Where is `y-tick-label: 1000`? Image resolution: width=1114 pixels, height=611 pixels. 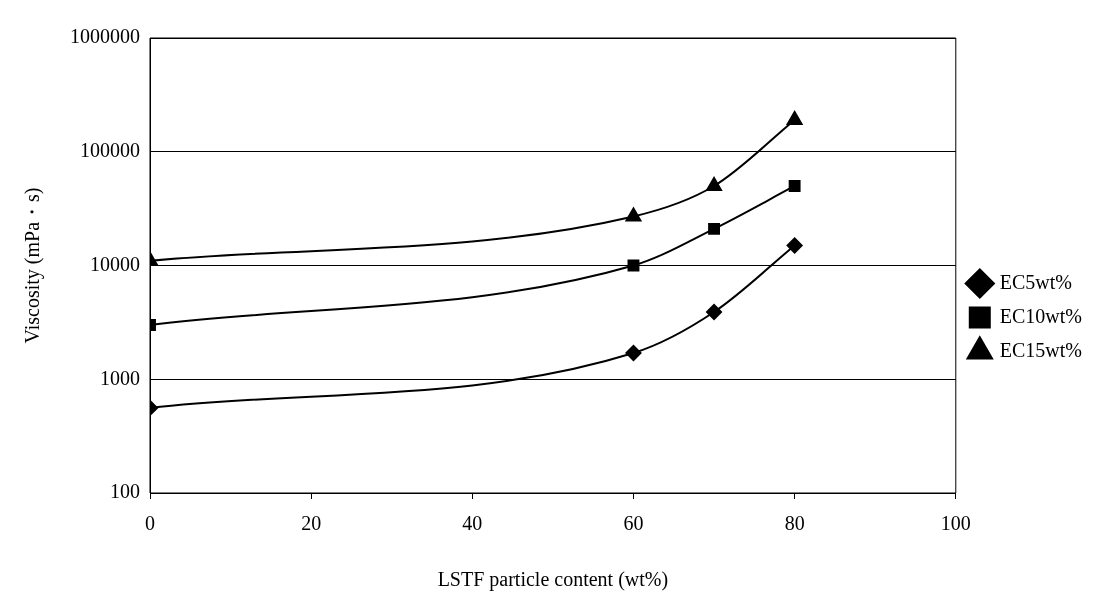
y-tick-label: 1000 is located at coordinates (120, 377).